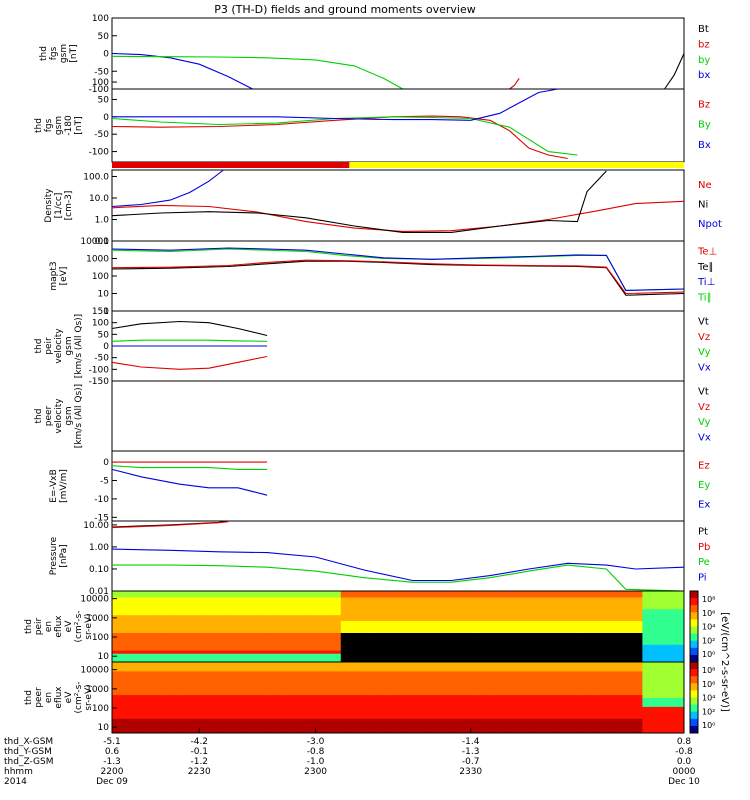  I want to click on series-line-Vz, so click(189, 362).